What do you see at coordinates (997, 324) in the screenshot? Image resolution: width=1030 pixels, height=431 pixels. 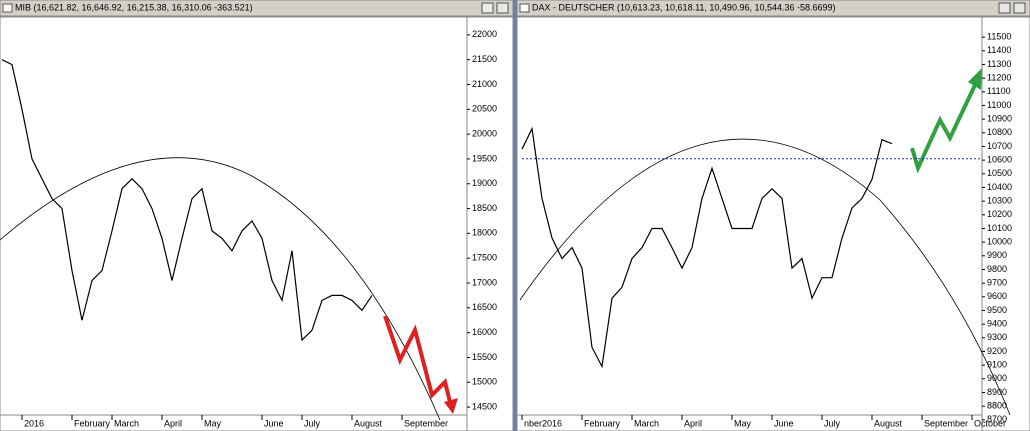 I see `y-tick-label: 9400` at bounding box center [997, 324].